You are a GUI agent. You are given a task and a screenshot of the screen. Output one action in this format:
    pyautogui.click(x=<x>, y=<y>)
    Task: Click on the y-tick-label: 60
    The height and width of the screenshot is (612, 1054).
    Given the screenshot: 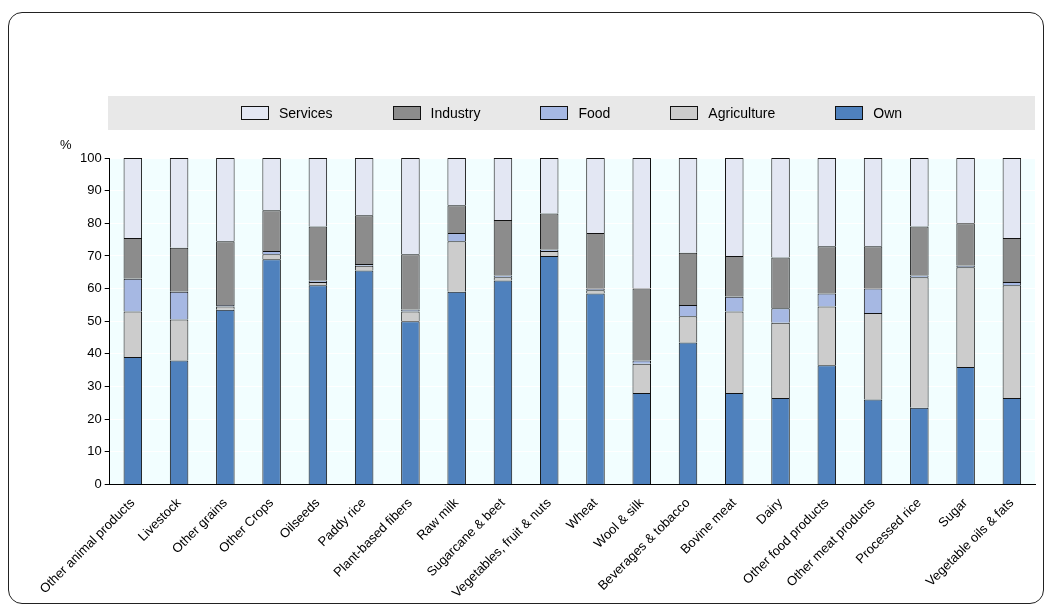 What is the action you would take?
    pyautogui.click(x=94, y=288)
    